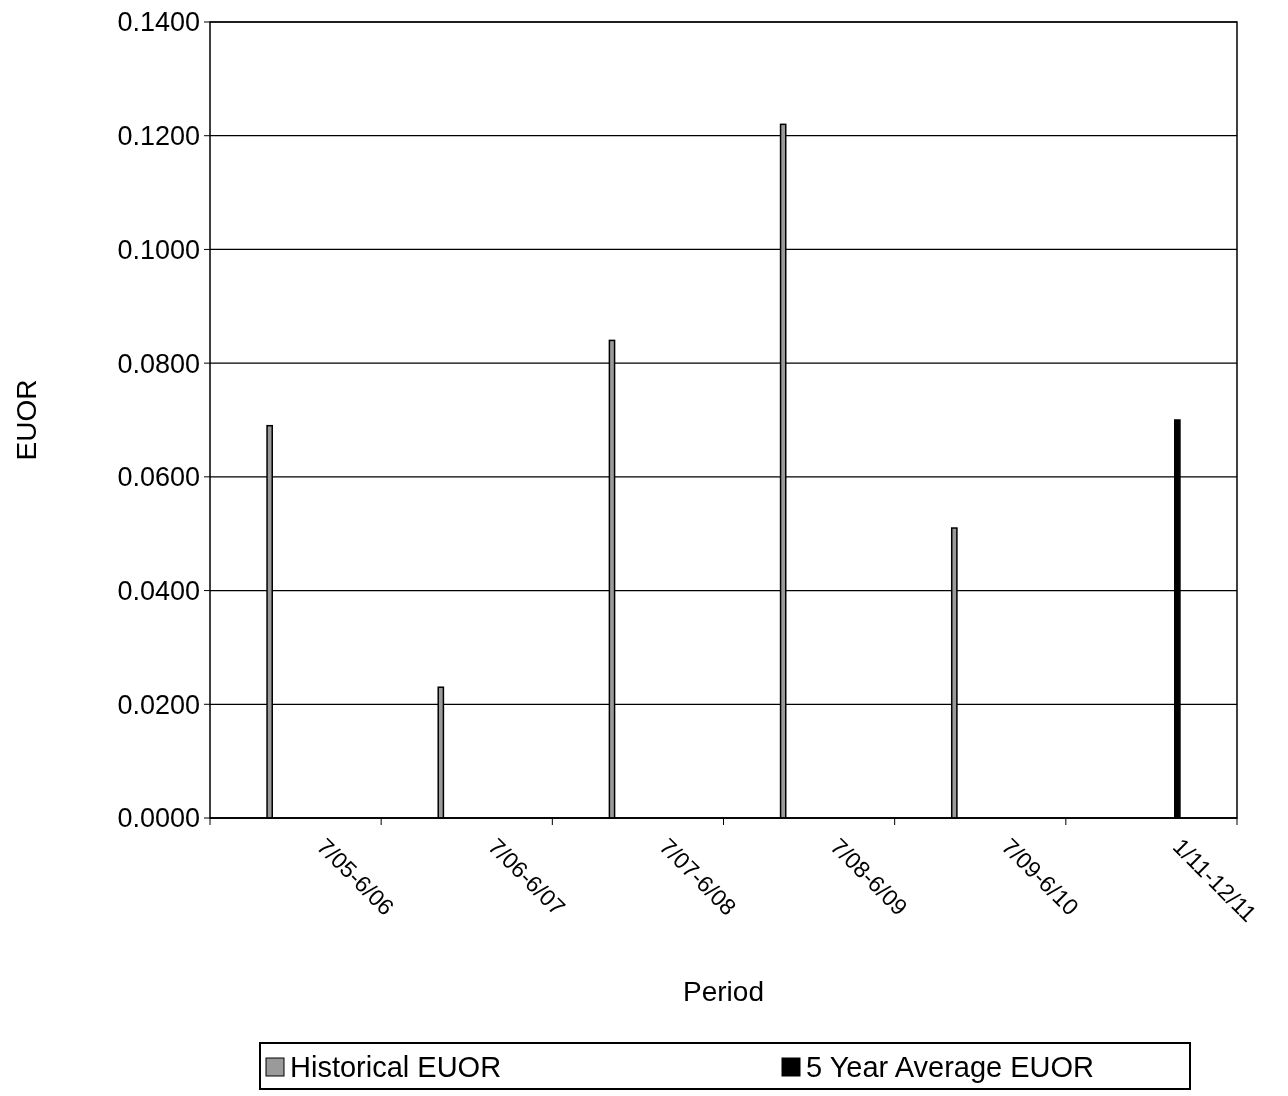 The height and width of the screenshot is (1096, 1288). Describe the element at coordinates (158, 477) in the screenshot. I see `y-tick-label: 0.0600` at that location.